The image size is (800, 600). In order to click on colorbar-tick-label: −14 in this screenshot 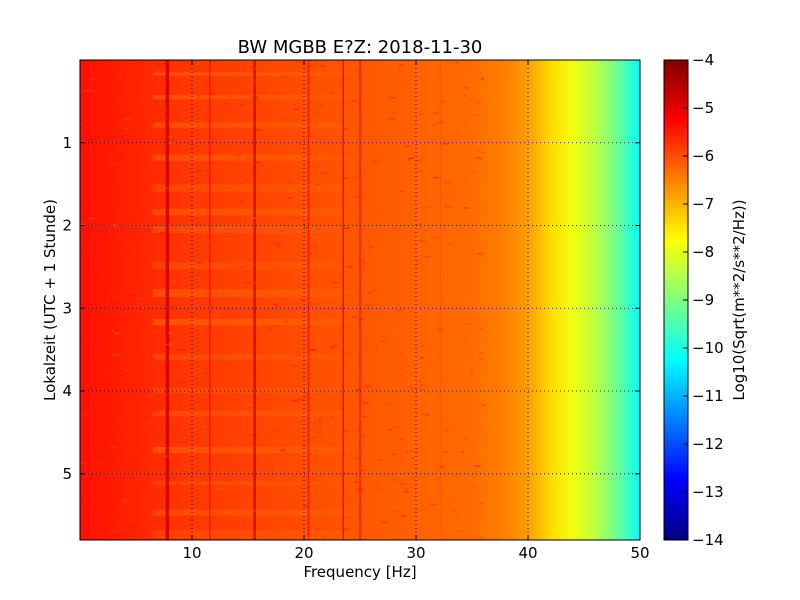, I will do `click(708, 540)`.